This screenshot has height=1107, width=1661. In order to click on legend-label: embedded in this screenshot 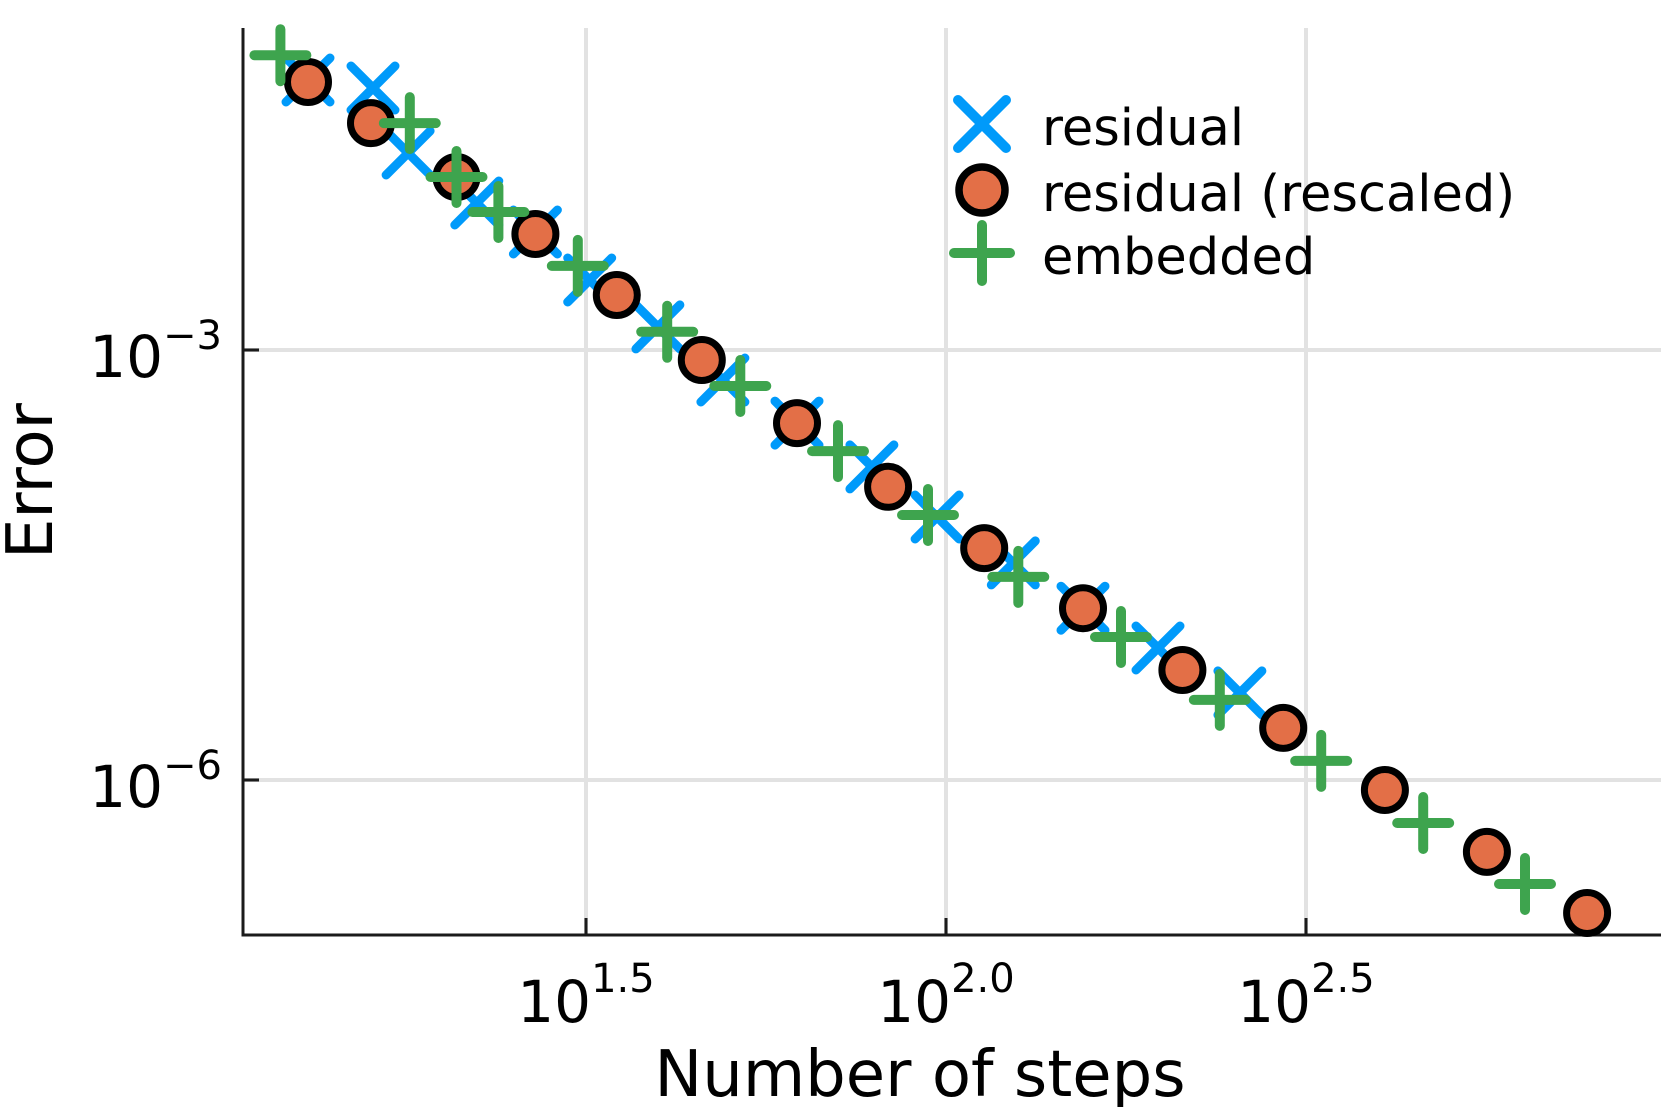, I will do `click(1178, 257)`.